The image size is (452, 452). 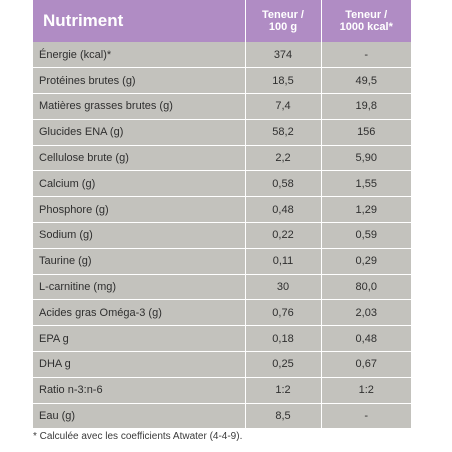 I want to click on table-row: EPA g 0,18 0,48, so click(x=222, y=339).